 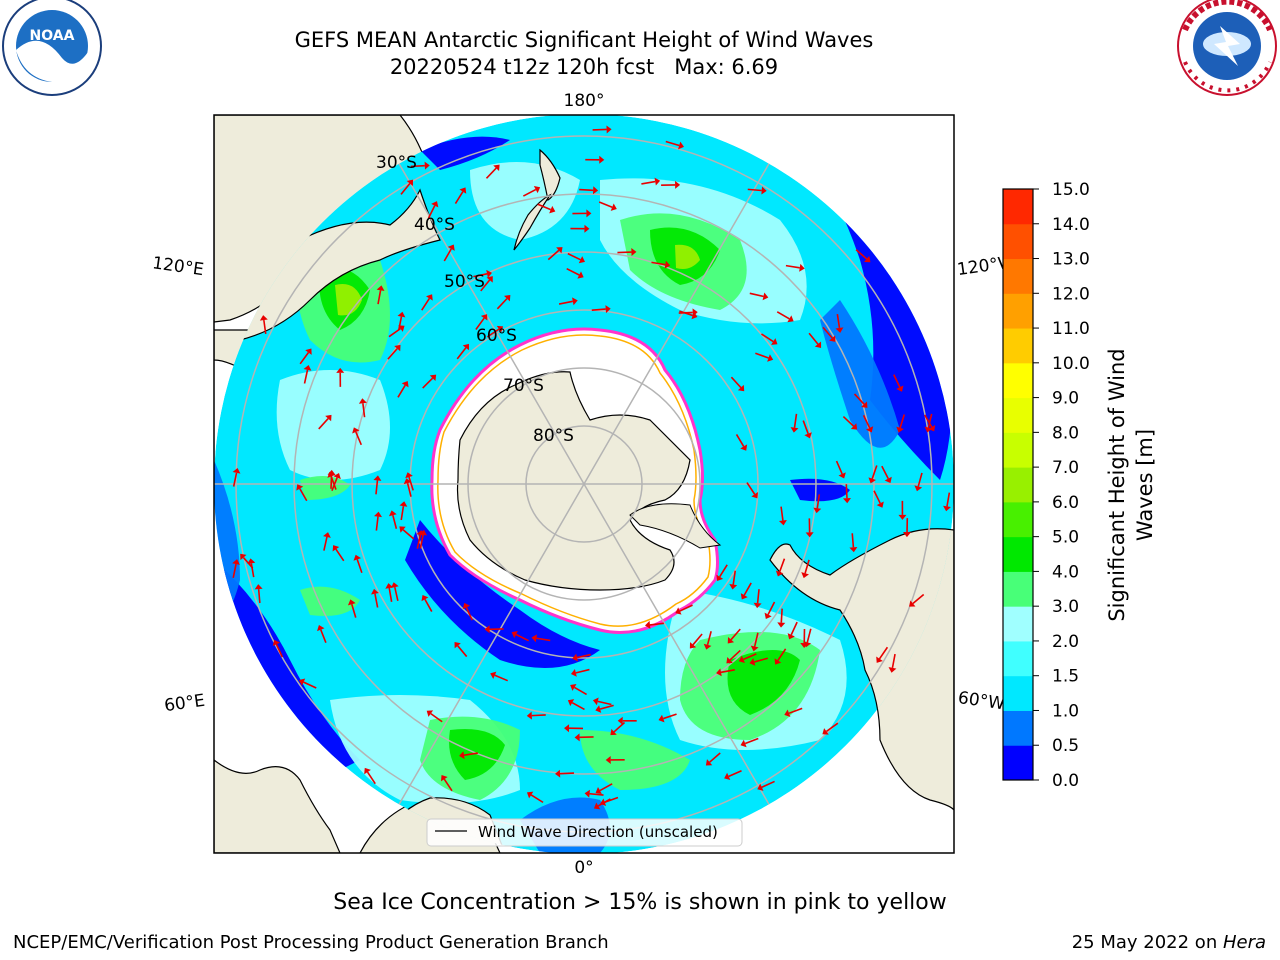 What do you see at coordinates (1147, 942) in the screenshot?
I see `footer-date-text: 25 May 2022 on` at bounding box center [1147, 942].